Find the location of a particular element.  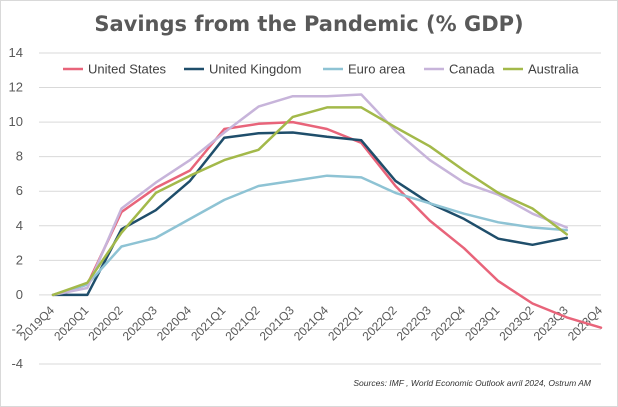

y-tick-label: 8 is located at coordinates (19, 156).